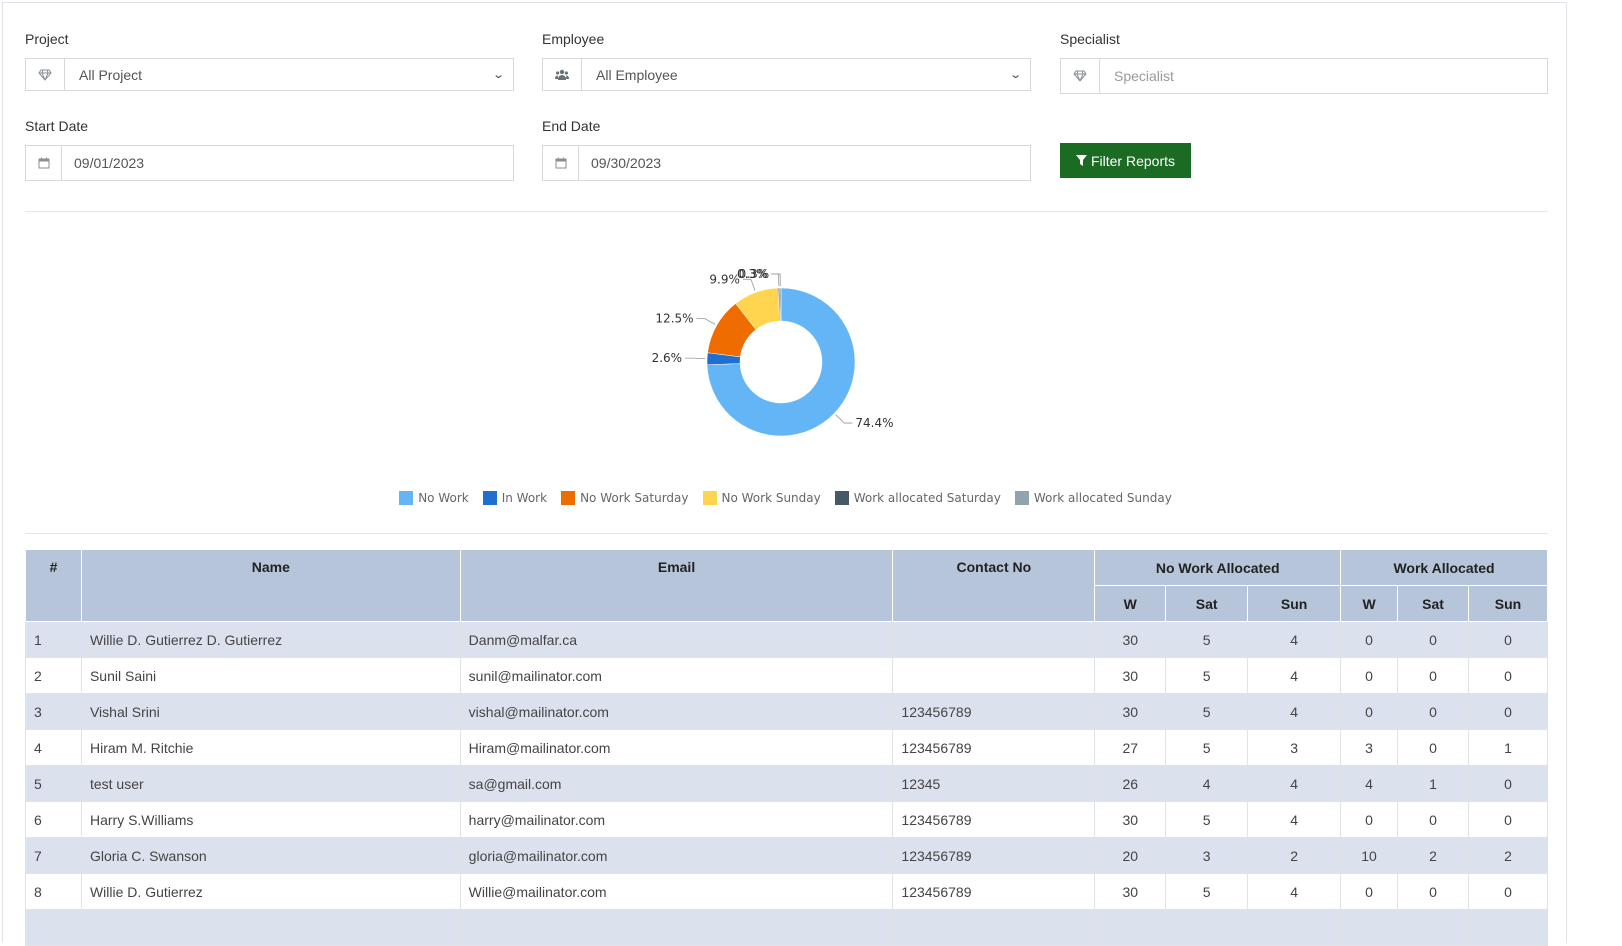  Describe the element at coordinates (637, 74) in the screenshot. I see `employee-select-value: All Employee` at that location.